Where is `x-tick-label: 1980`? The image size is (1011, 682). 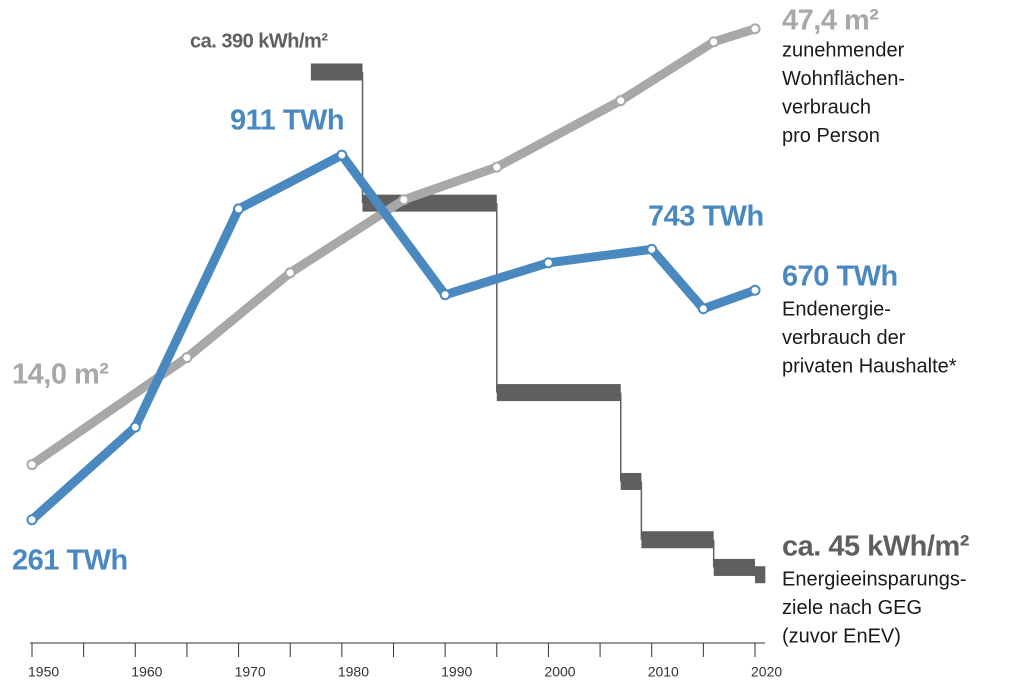 x-tick-label: 1980 is located at coordinates (353, 672).